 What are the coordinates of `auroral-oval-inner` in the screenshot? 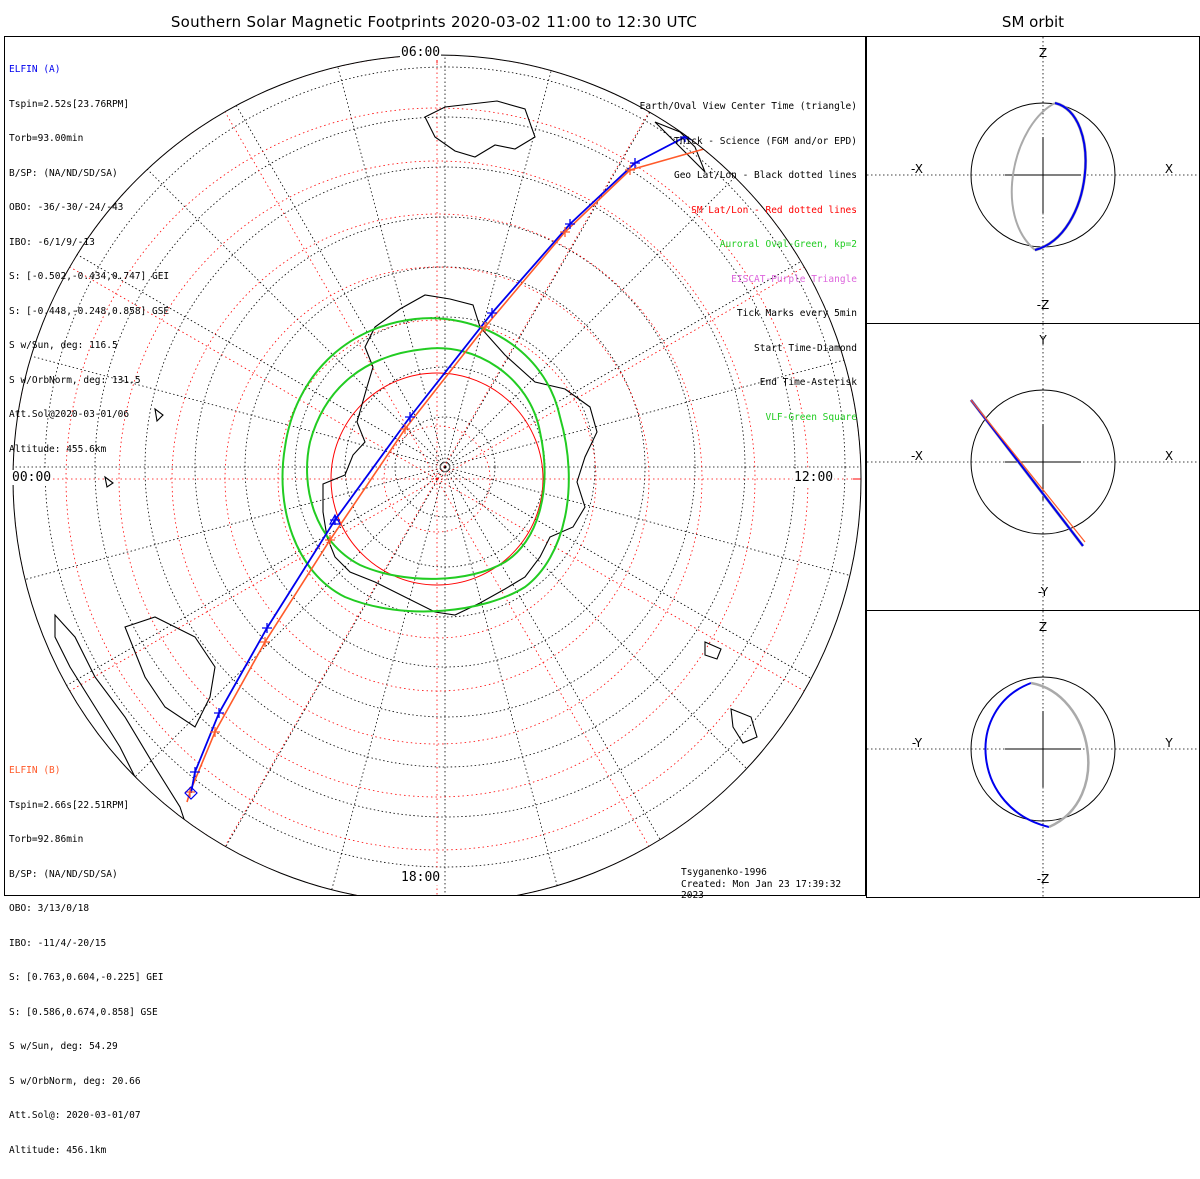 It's located at (426, 463).